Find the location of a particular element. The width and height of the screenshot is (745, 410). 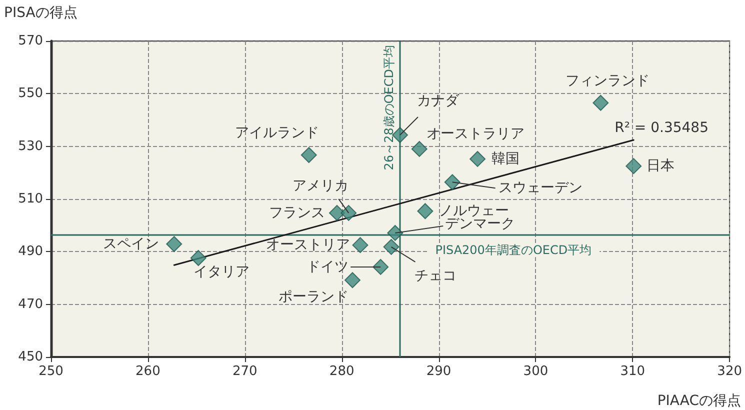

annotation: スウェーデン is located at coordinates (540, 188).